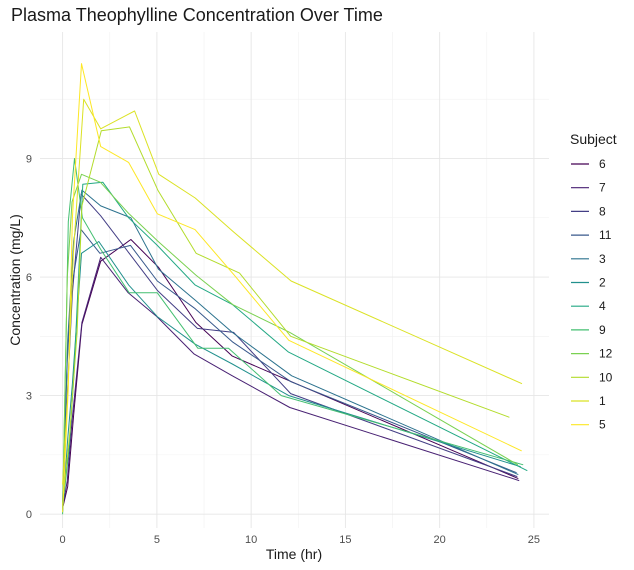 This screenshot has height=570, width=634. Describe the element at coordinates (345, 540) in the screenshot. I see `x-tick-label: 15` at that location.